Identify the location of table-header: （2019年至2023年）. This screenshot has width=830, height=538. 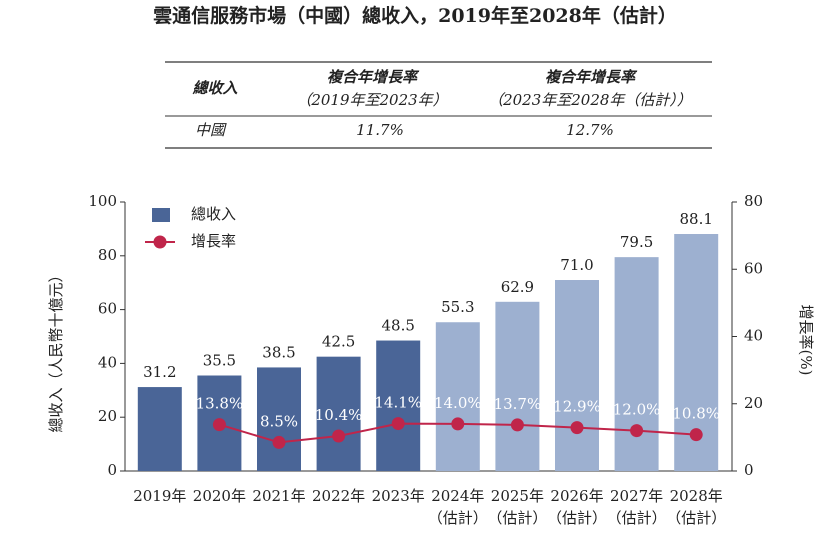
(371, 100).